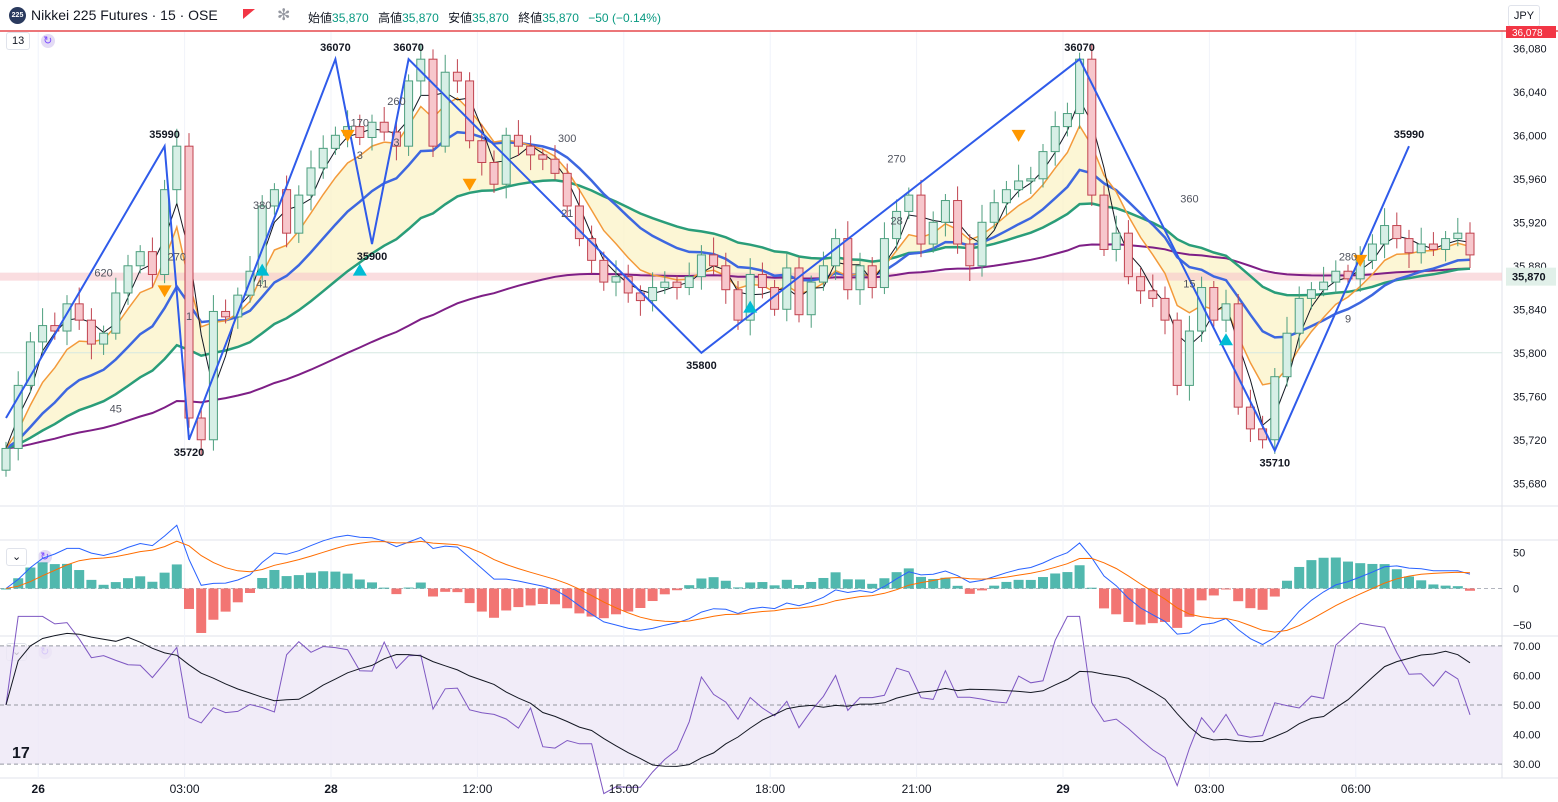 The image size is (1558, 802). What do you see at coordinates (701, 366) in the screenshot?
I see `zigzag-label: 35800` at bounding box center [701, 366].